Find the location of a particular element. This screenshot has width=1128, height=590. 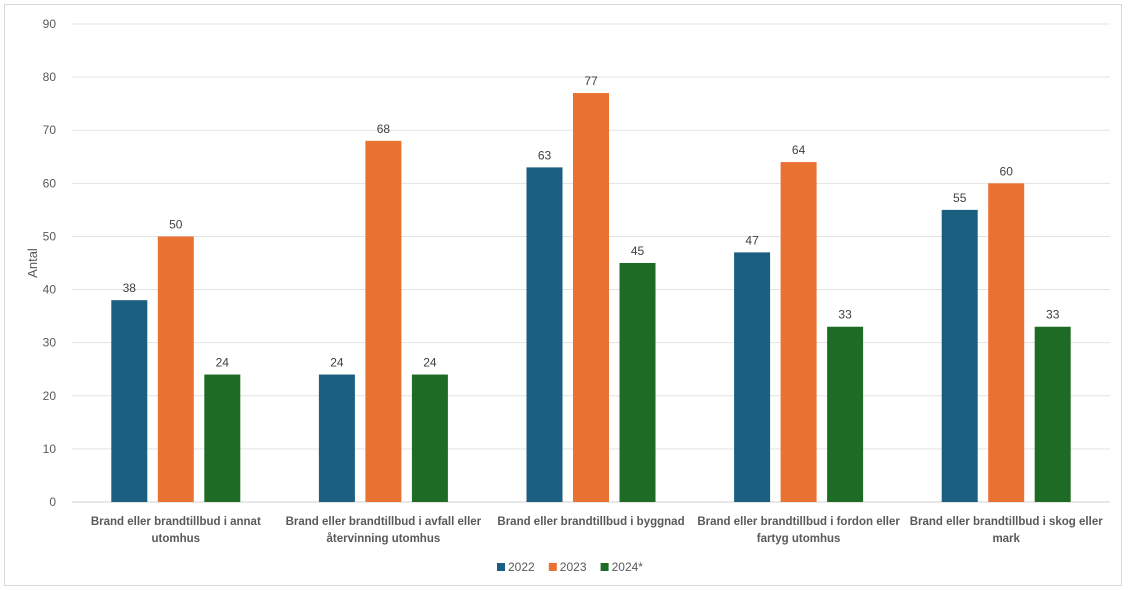

data-label: 64 is located at coordinates (799, 150).